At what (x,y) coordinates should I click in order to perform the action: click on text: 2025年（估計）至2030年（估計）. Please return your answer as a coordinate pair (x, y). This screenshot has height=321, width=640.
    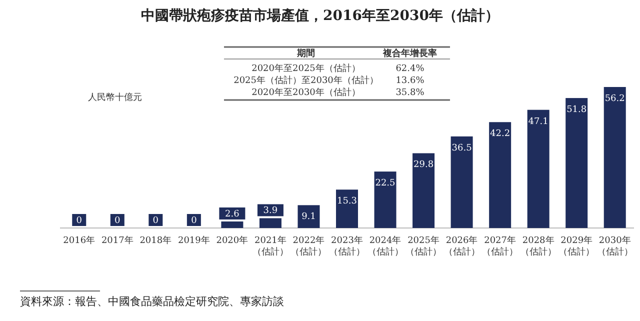
    Looking at the image, I should click on (306, 80).